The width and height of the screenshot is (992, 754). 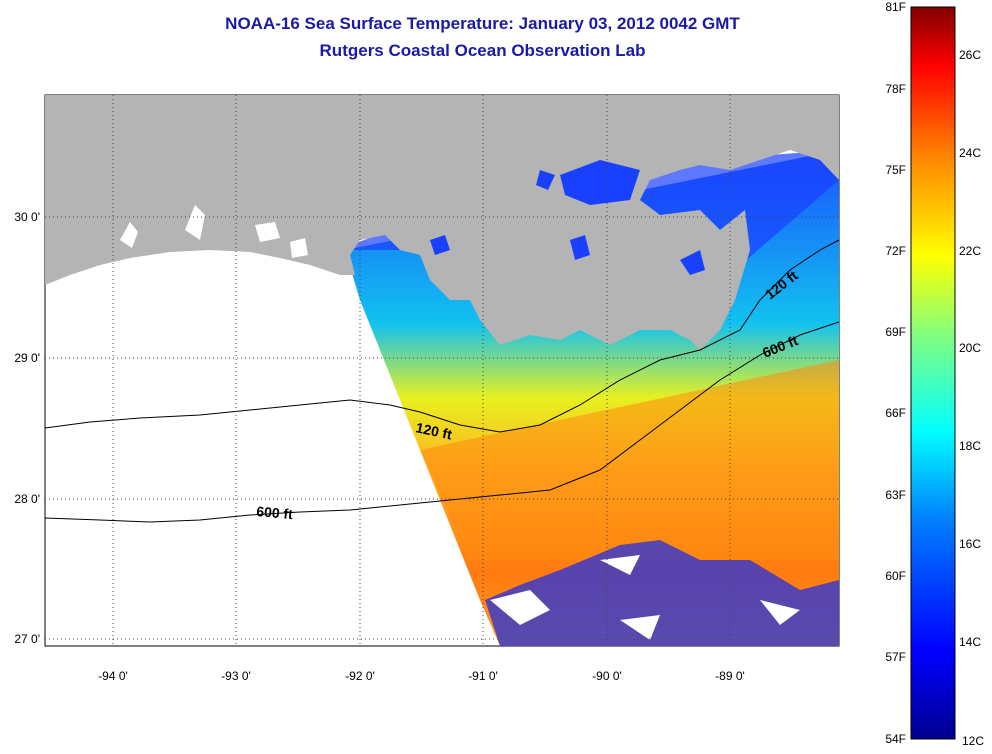 What do you see at coordinates (895, 576) in the screenshot?
I see `cb-f-60: 60F` at bounding box center [895, 576].